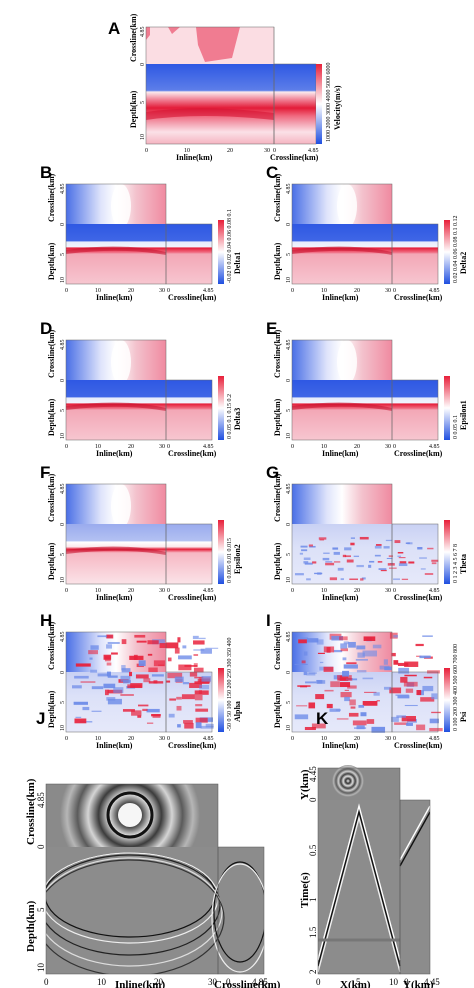  I want to click on depth-slice, so click(116, 410).